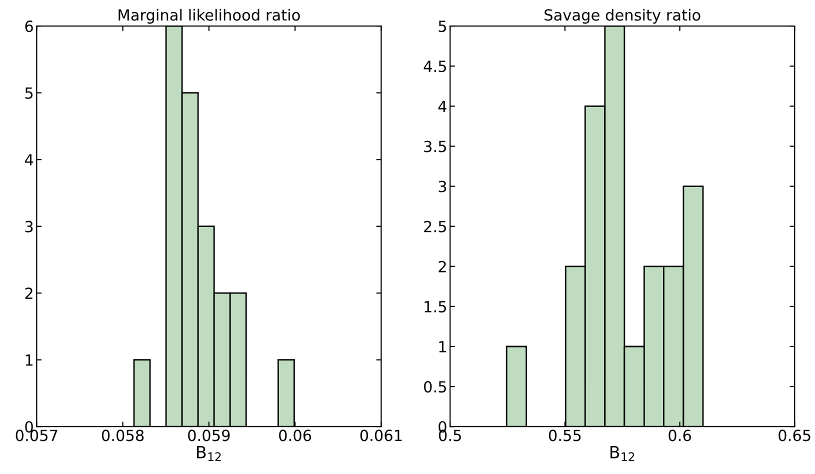  I want to click on x-tick-label: 0.65, so click(794, 436).